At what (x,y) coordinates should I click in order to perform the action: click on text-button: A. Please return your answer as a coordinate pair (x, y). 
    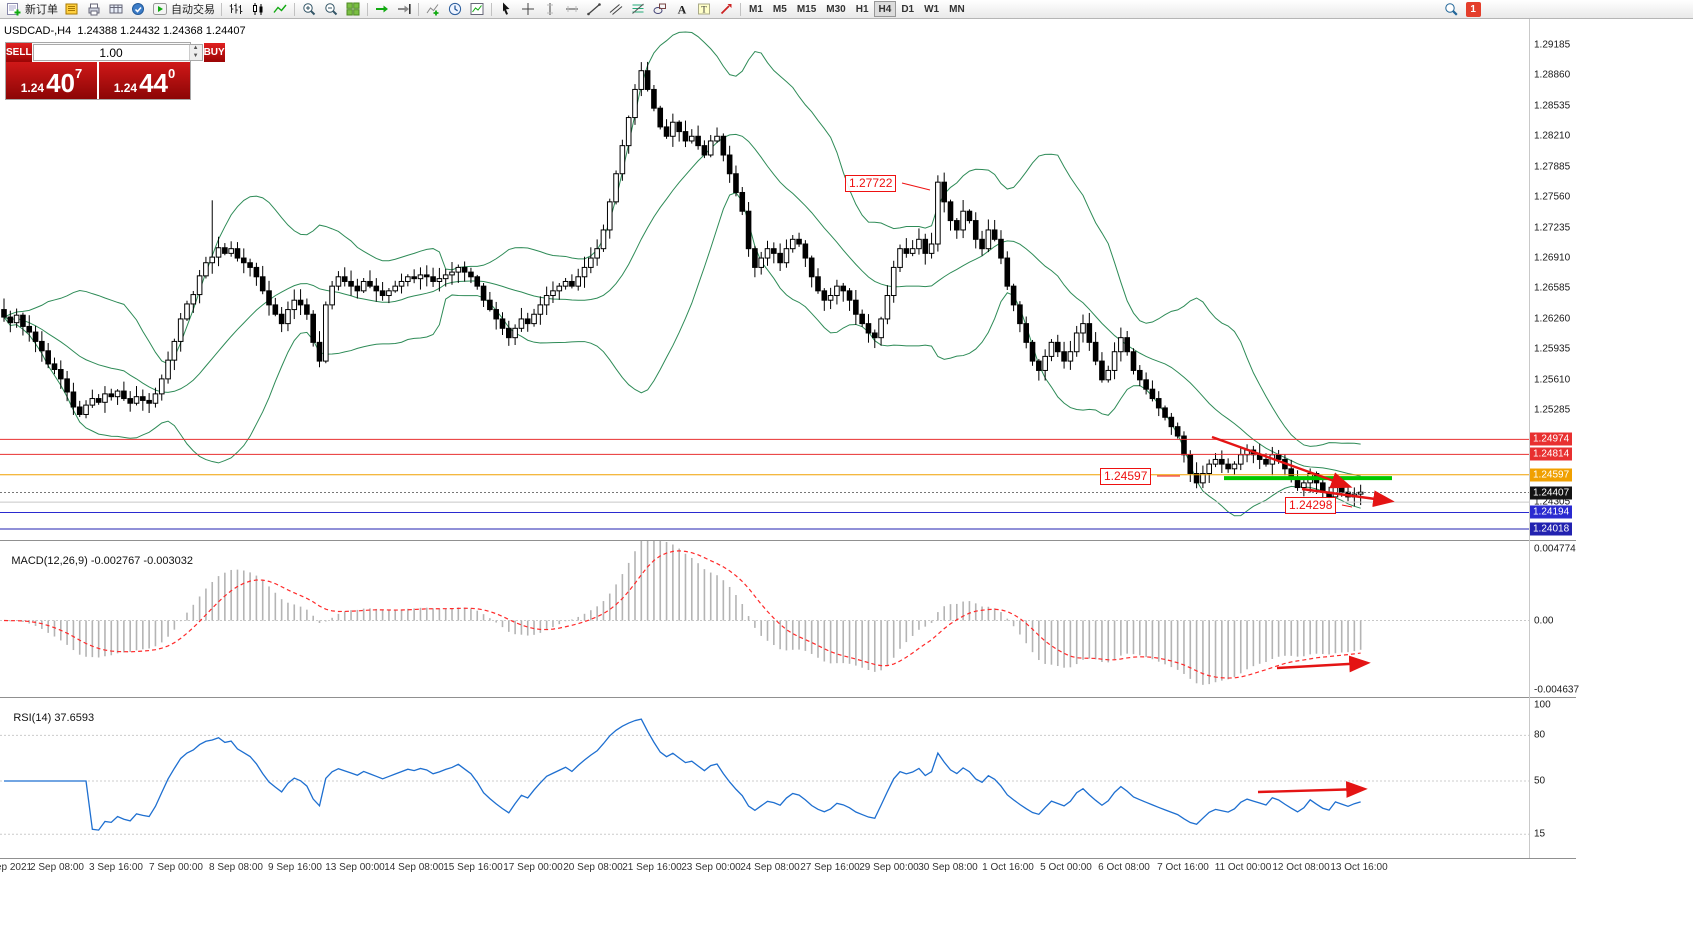
    Looking at the image, I should click on (682, 9).